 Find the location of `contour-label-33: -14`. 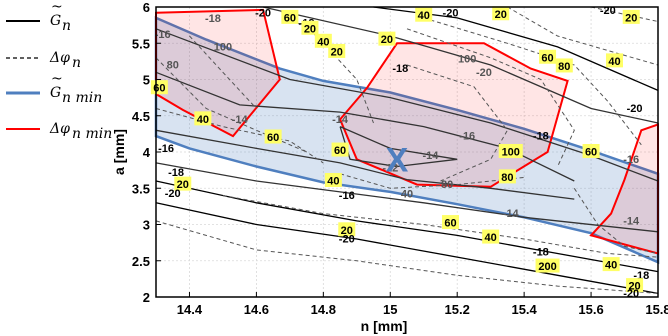

contour-label-33: -14 is located at coordinates (240, 120).